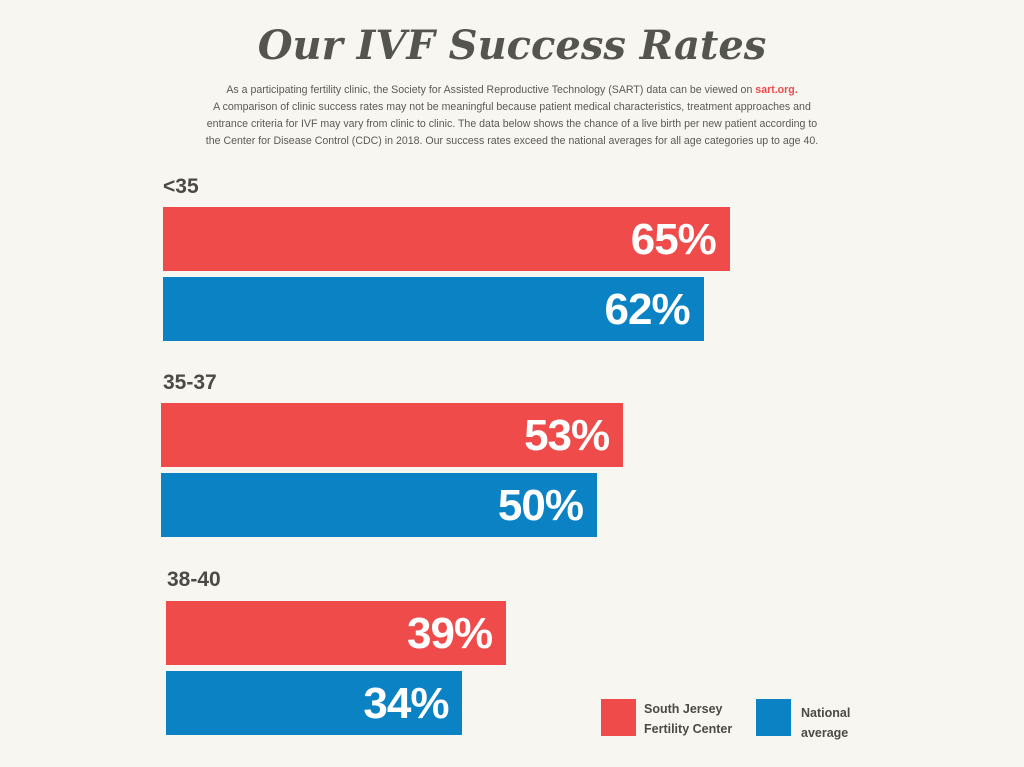 The width and height of the screenshot is (1024, 767). Describe the element at coordinates (406, 703) in the screenshot. I see `bar-value-label: 34%` at that location.